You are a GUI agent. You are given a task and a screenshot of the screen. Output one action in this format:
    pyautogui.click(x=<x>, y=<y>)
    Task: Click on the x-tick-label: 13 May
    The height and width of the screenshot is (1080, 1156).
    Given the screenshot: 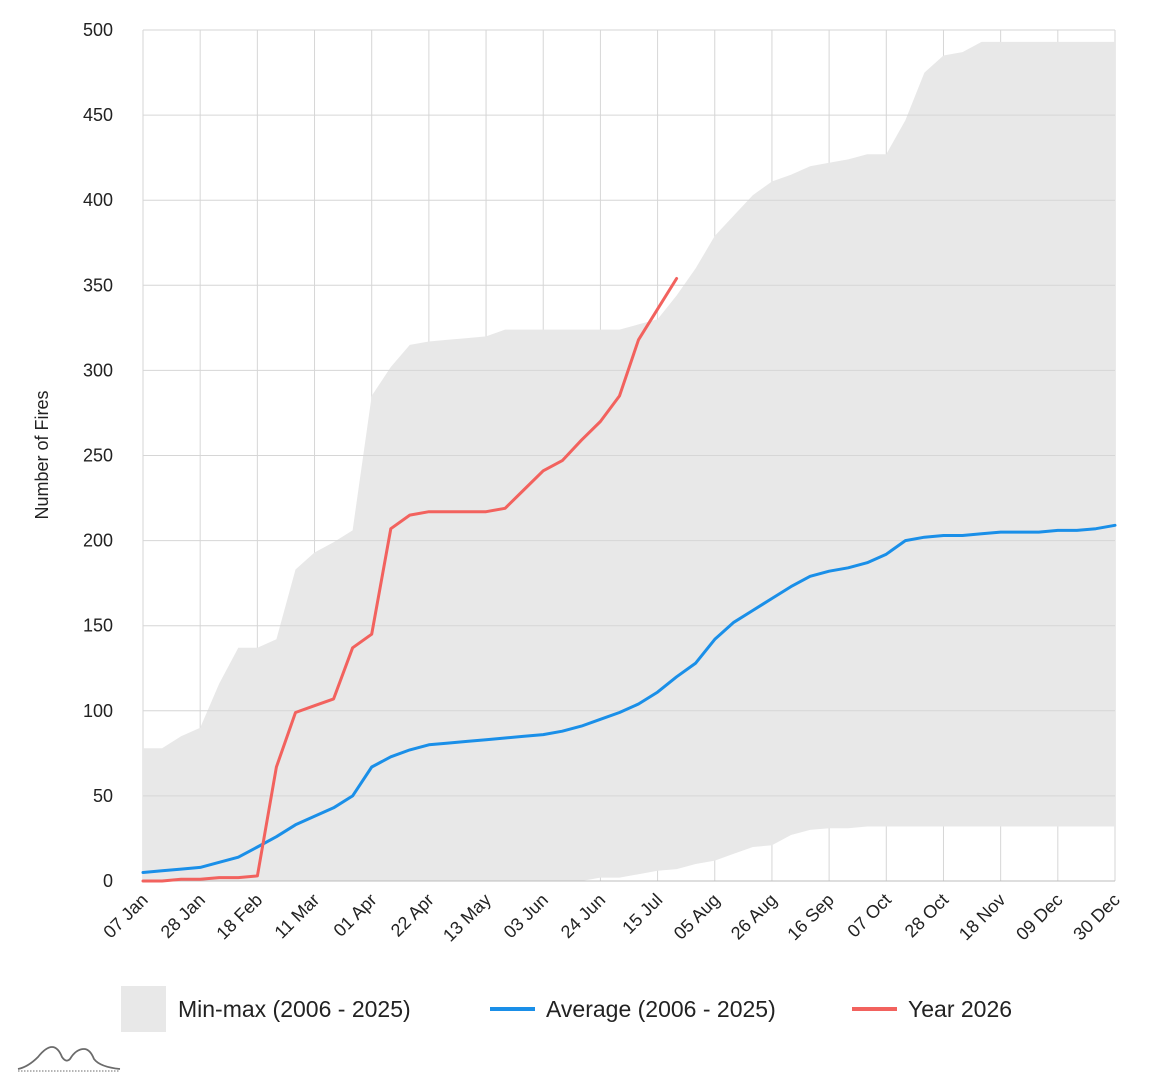 What is the action you would take?
    pyautogui.click(x=467, y=918)
    